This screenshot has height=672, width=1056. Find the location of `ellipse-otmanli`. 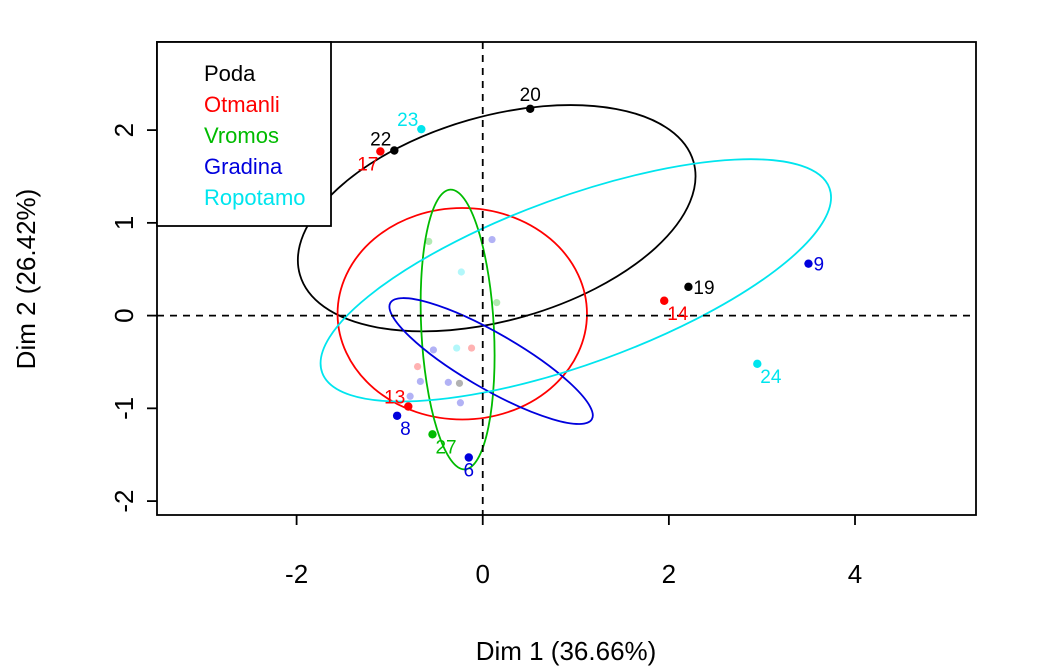

ellipse-otmanli is located at coordinates (462, 314).